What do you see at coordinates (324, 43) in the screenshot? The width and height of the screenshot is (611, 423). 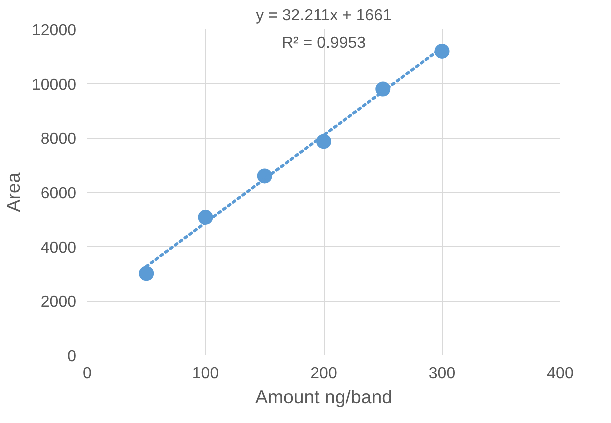 I see `annotation: R² = 0.9953` at bounding box center [324, 43].